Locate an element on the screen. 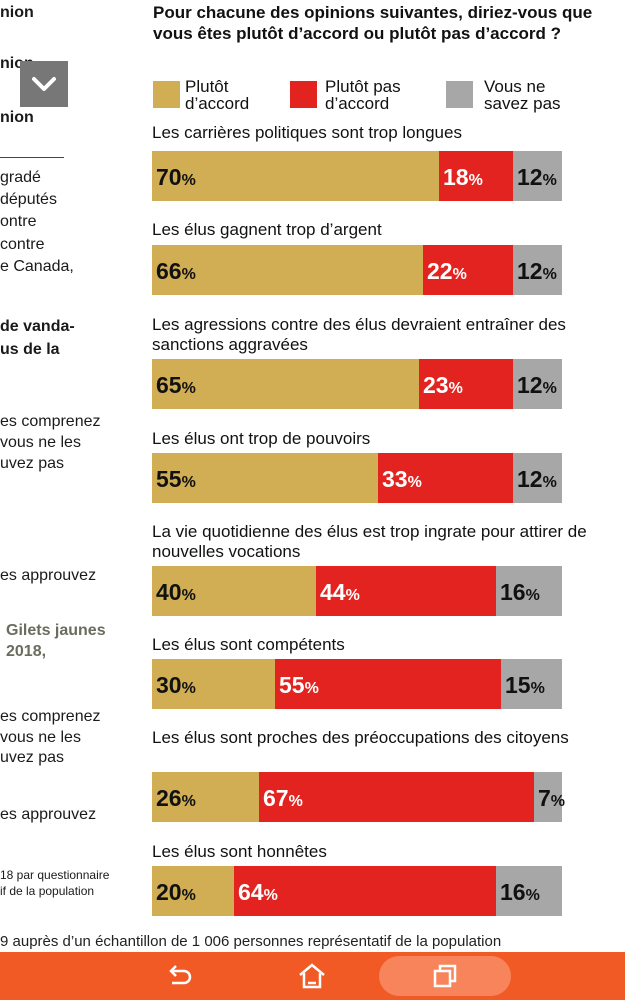 Image resolution: width=625 pixels, height=1000 pixels. data-label: 7% is located at coordinates (551, 800).